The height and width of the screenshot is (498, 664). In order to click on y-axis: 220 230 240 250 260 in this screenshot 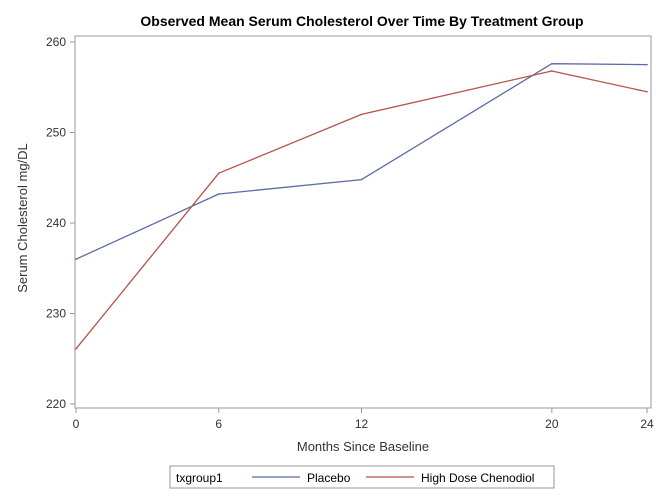, I will do `click(60, 223)`.